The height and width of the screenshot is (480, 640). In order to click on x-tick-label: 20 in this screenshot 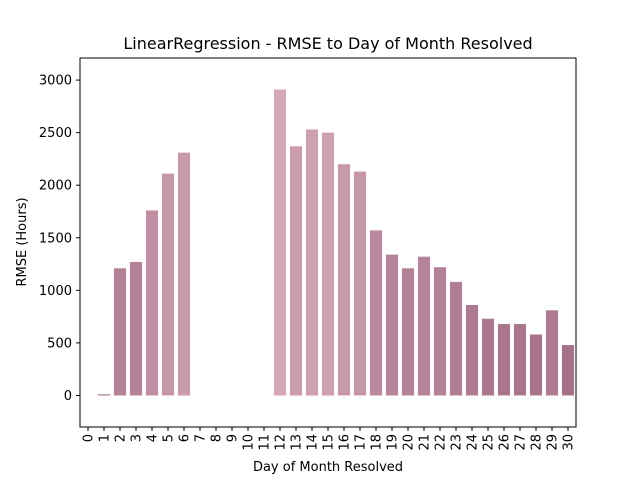, I will do `click(409, 442)`.